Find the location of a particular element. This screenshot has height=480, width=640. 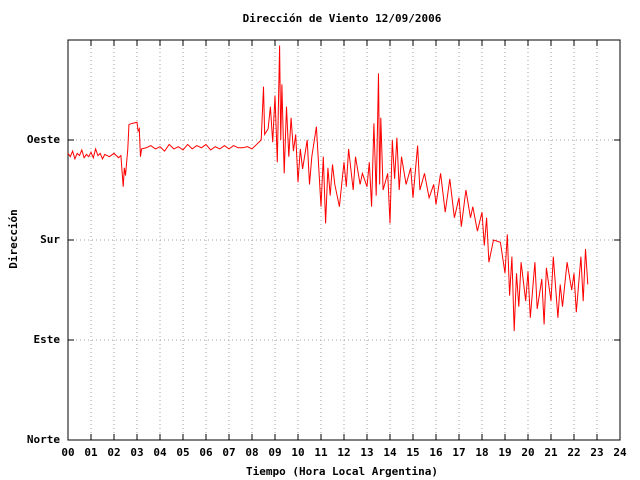

x-tick-label: 15 is located at coordinates (412, 452).